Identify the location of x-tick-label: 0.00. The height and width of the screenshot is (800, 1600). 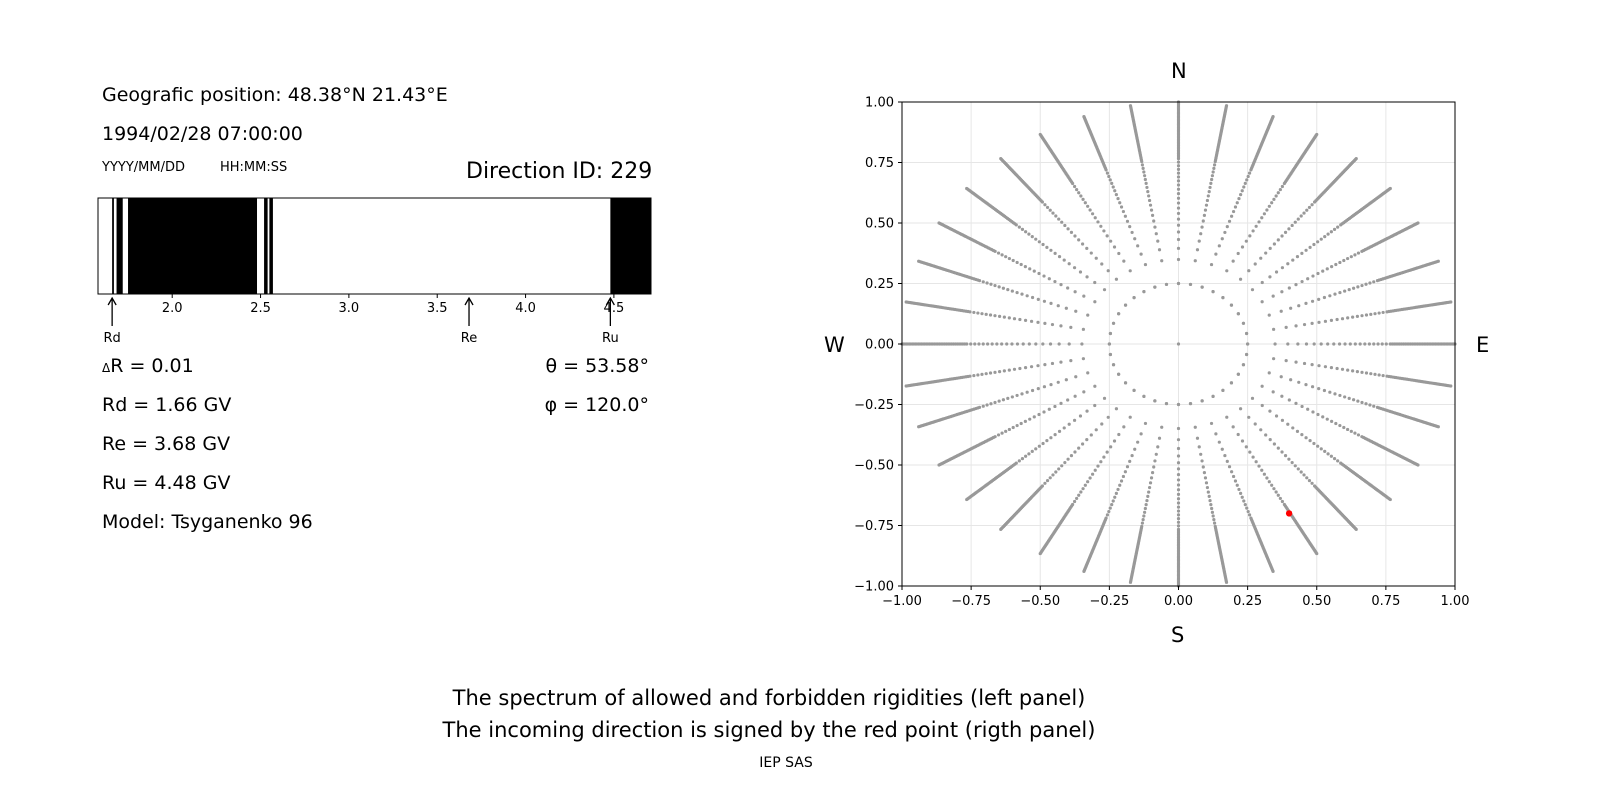
(1178, 601).